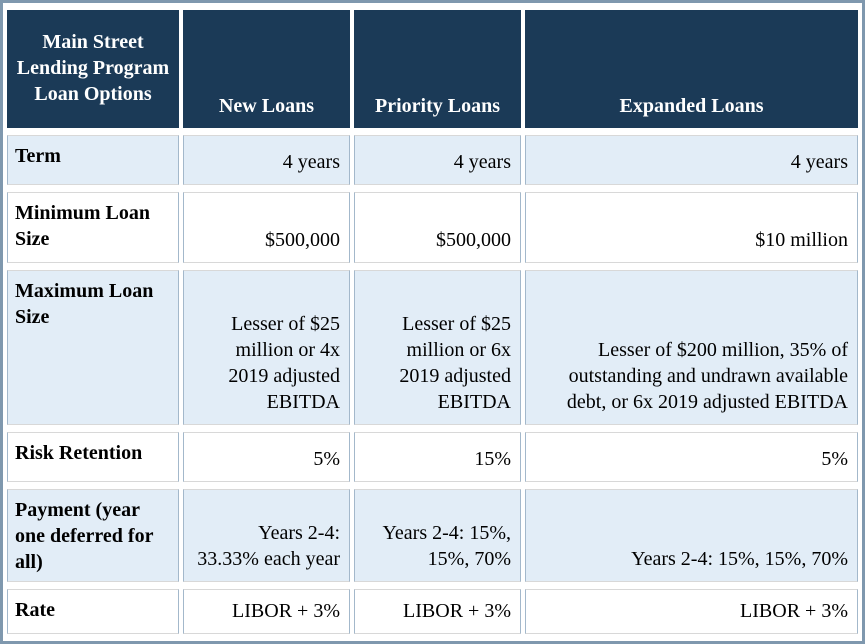 This screenshot has height=644, width=865. Describe the element at coordinates (437, 69) in the screenshot. I see `header-priority-loans: Priority Loans` at that location.